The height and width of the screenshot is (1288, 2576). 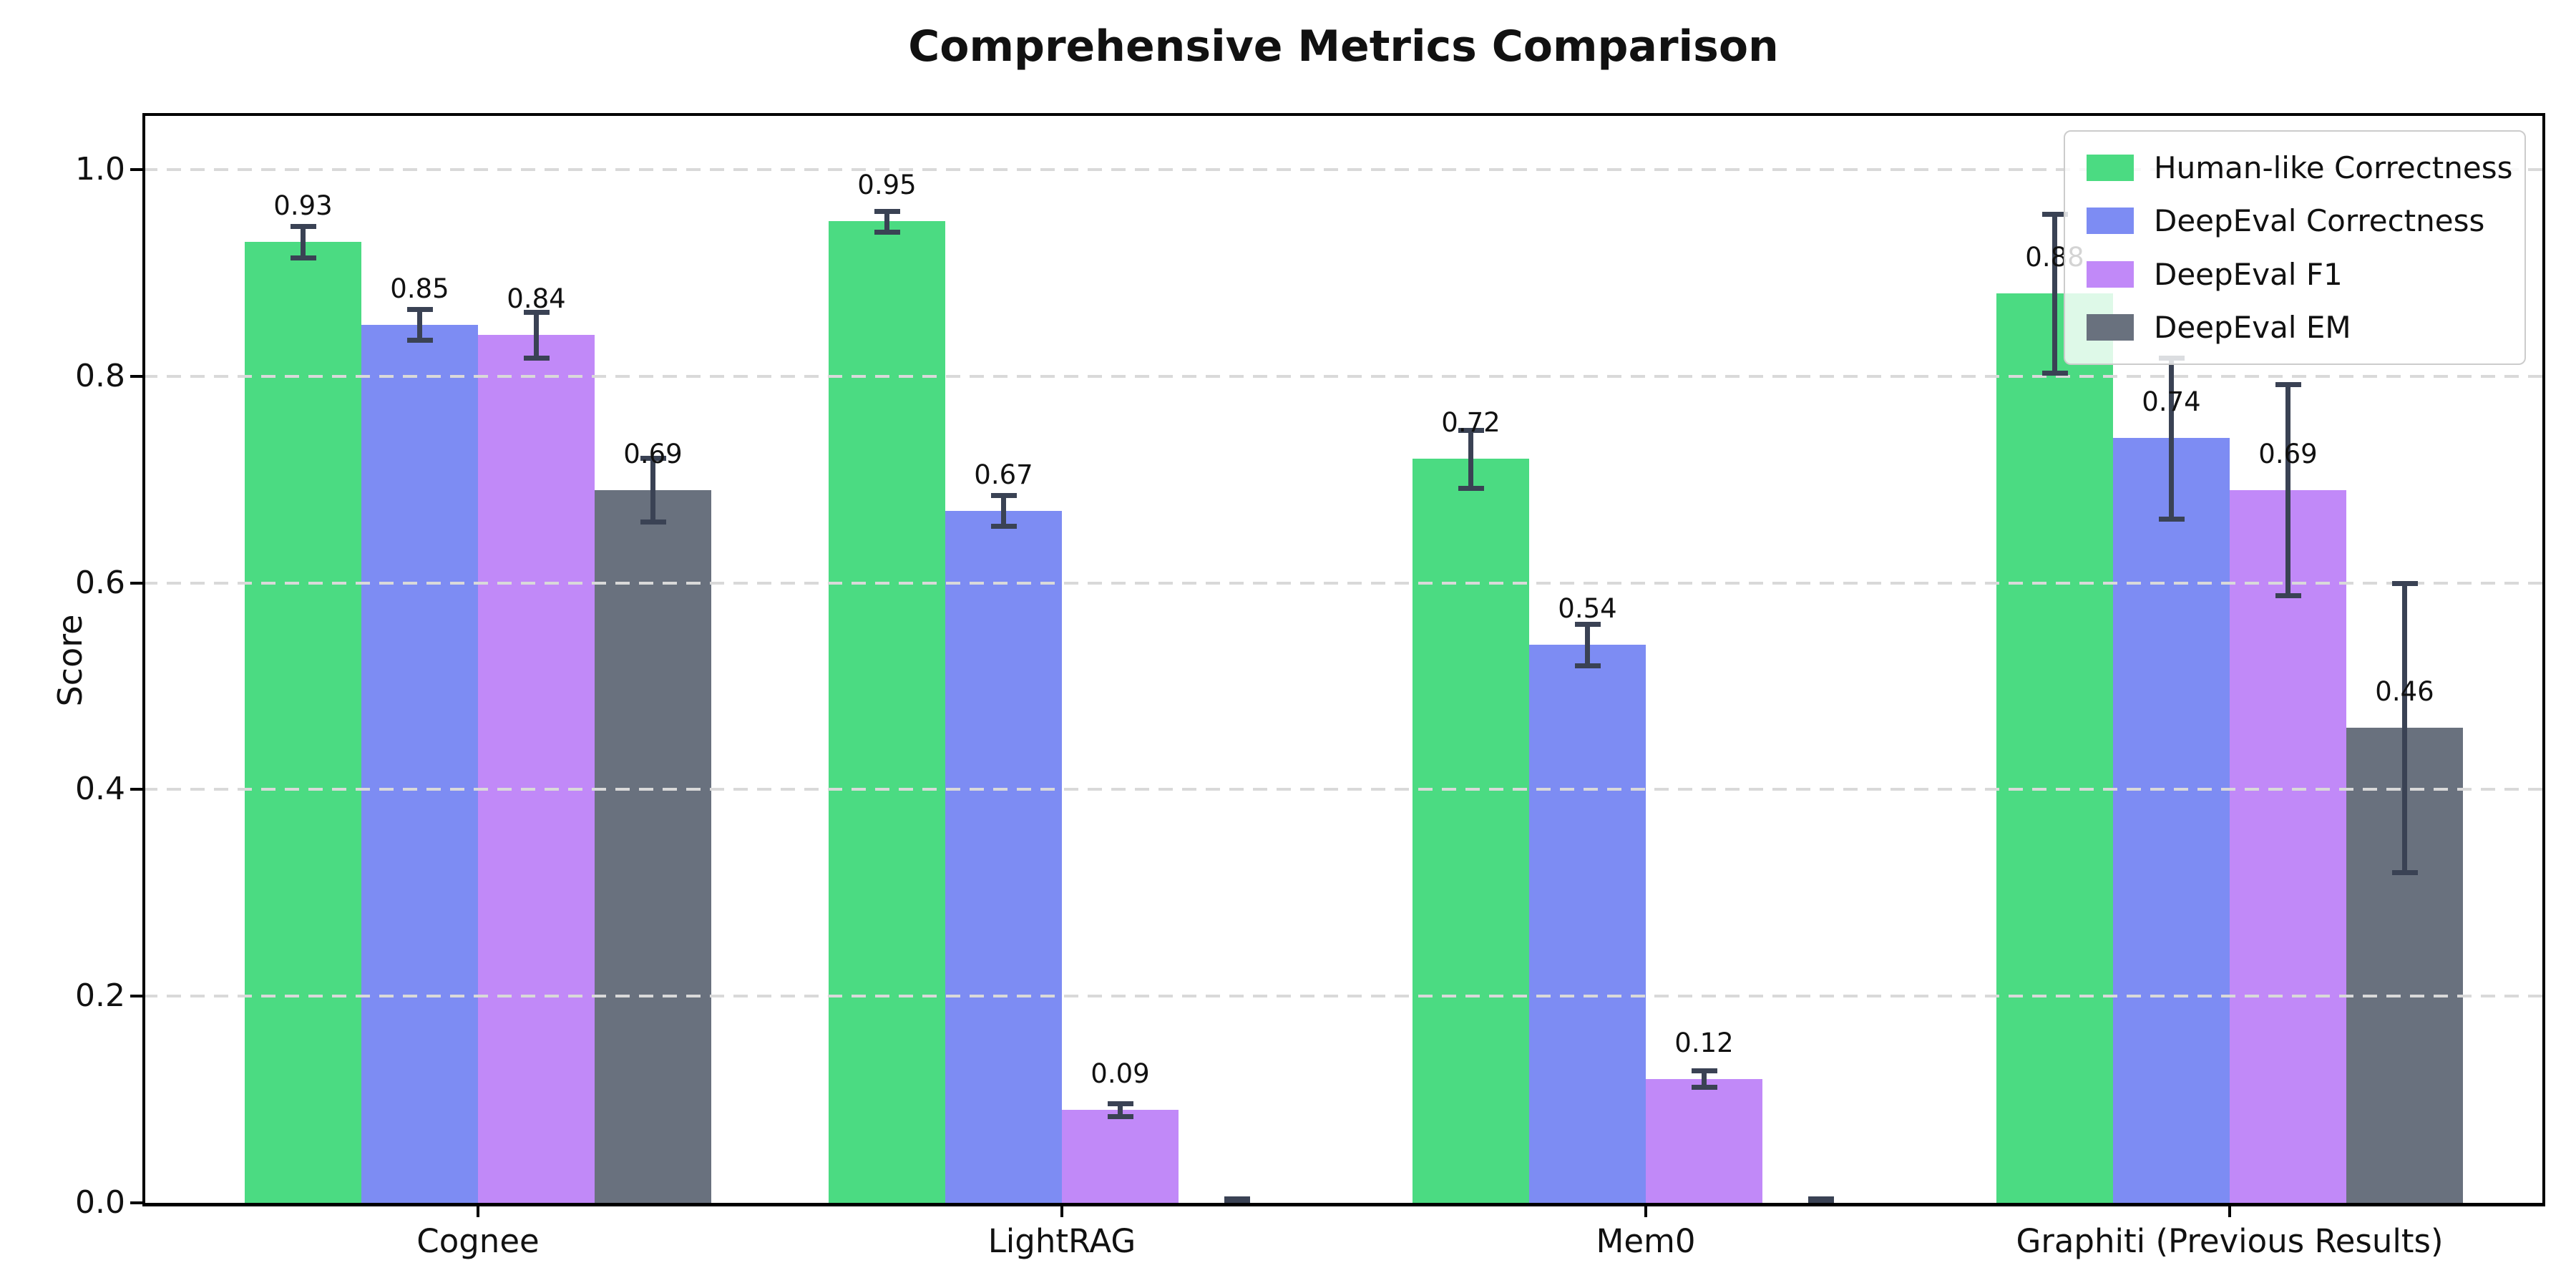 What do you see at coordinates (419, 288) in the screenshot?
I see `bar-value-label-deepeval-correctness-0: 0.85` at bounding box center [419, 288].